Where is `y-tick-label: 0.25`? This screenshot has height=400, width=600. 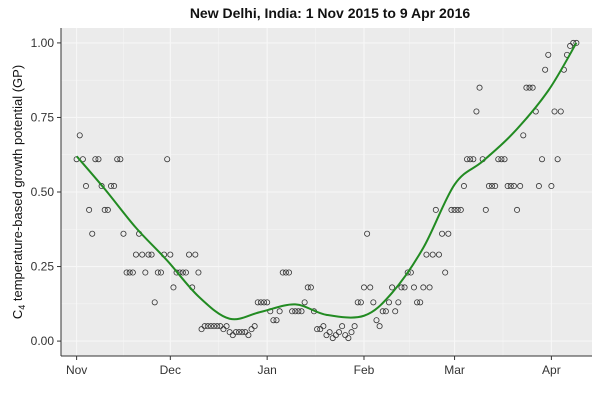 y-tick-label: 0.25 is located at coordinates (43, 267).